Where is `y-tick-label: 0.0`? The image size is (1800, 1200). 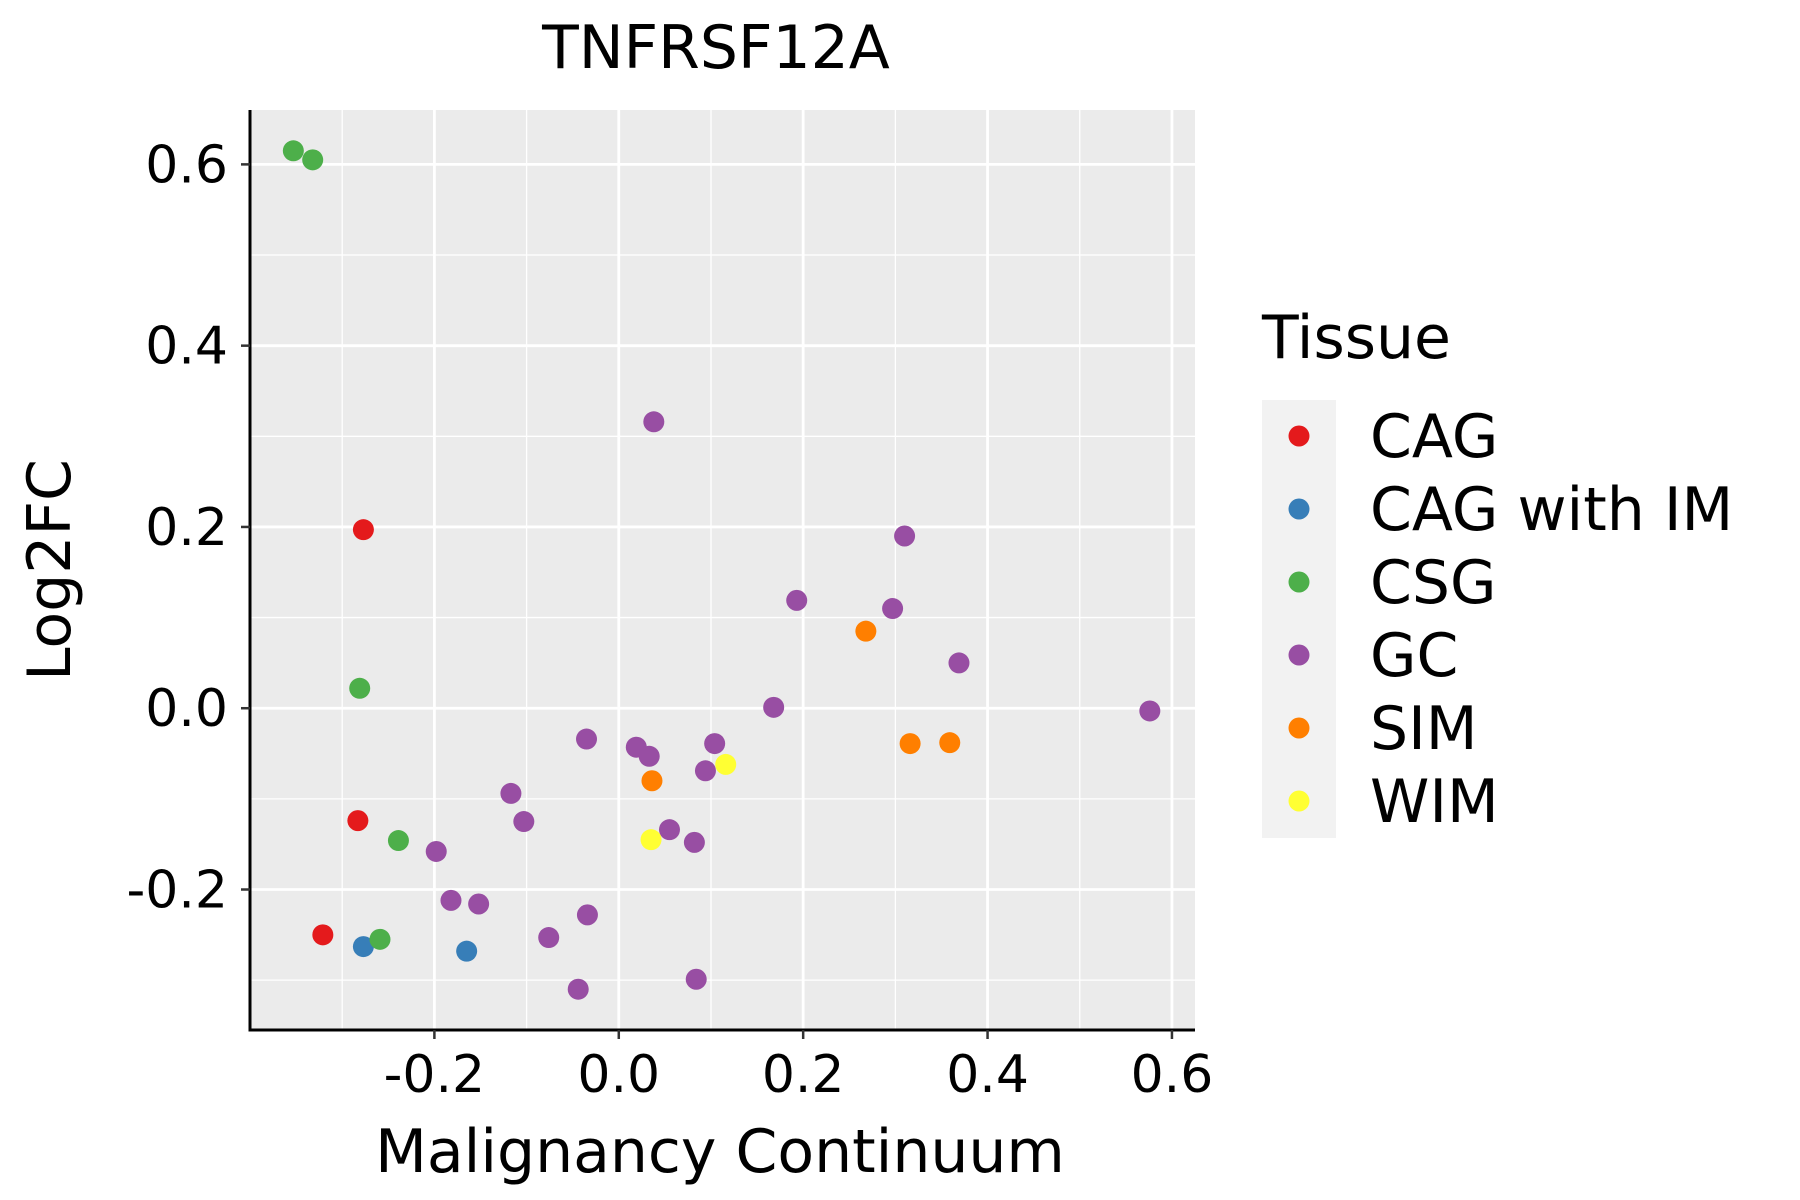 y-tick-label: 0.0 is located at coordinates (186, 709).